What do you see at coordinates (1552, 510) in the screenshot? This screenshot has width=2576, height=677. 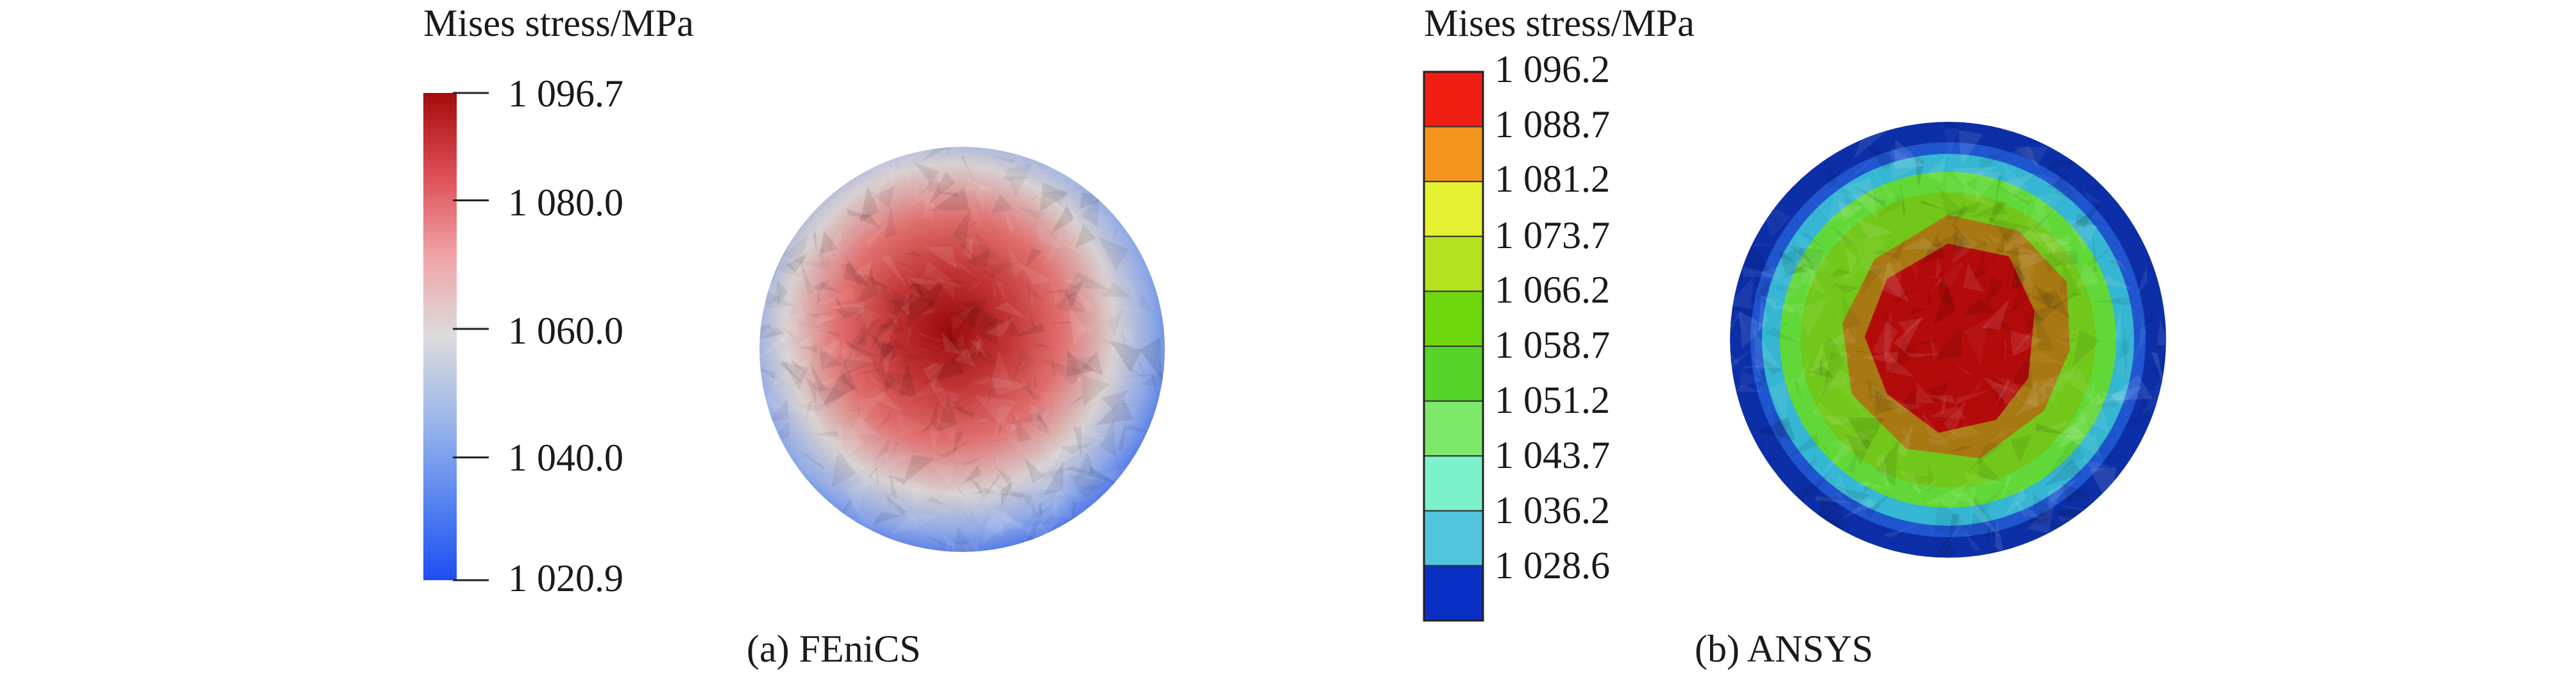 I see `tick-label: 1 036.2` at bounding box center [1552, 510].